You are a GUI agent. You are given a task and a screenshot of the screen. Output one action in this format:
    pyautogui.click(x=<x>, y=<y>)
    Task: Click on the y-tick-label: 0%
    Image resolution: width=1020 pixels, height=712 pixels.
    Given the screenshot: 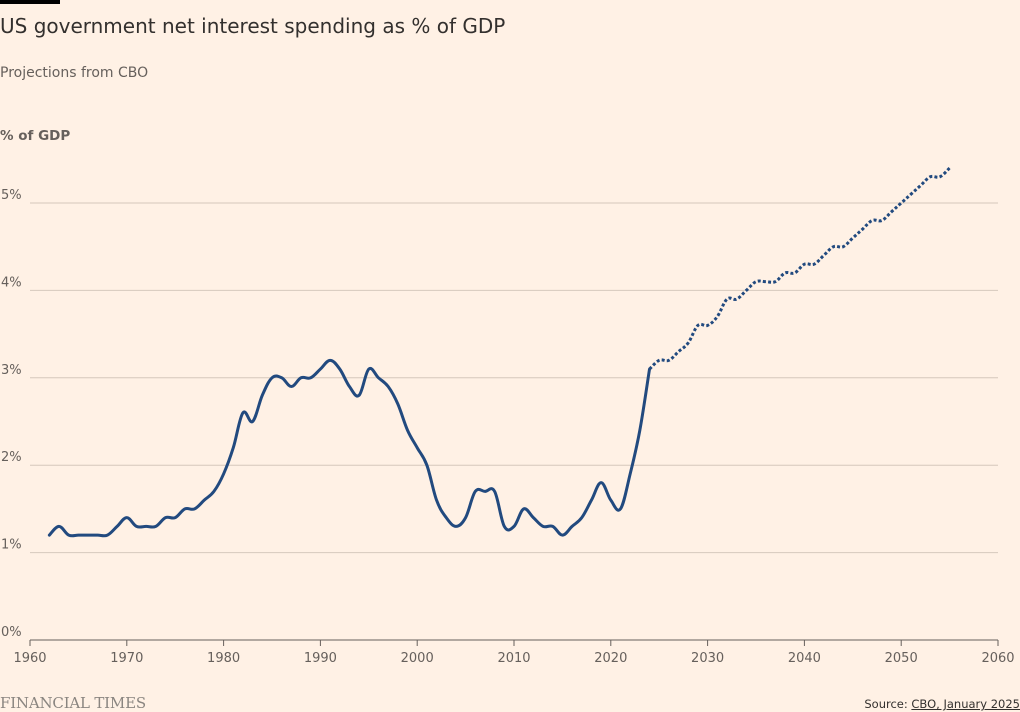 What is the action you would take?
    pyautogui.click(x=11, y=632)
    